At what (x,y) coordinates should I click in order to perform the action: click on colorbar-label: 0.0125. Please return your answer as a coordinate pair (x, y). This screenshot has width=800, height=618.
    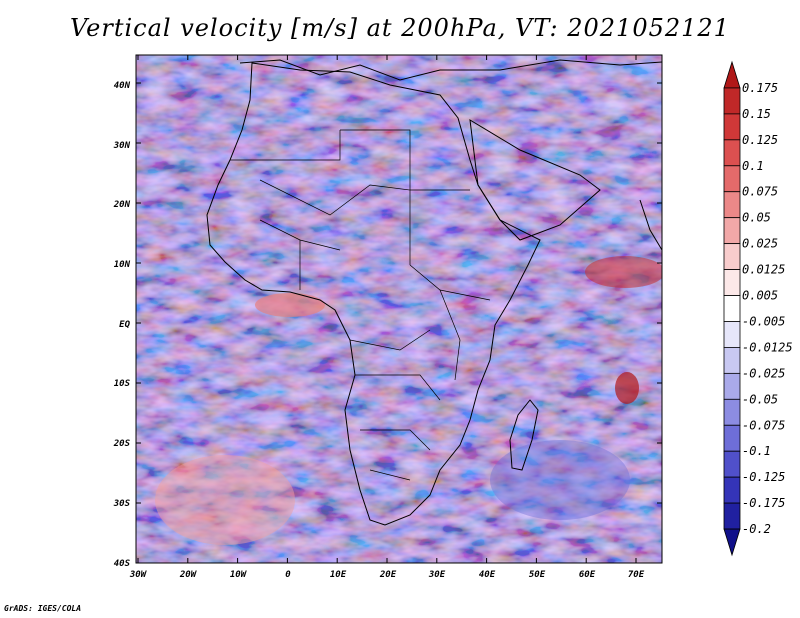
    Looking at the image, I should click on (763, 270).